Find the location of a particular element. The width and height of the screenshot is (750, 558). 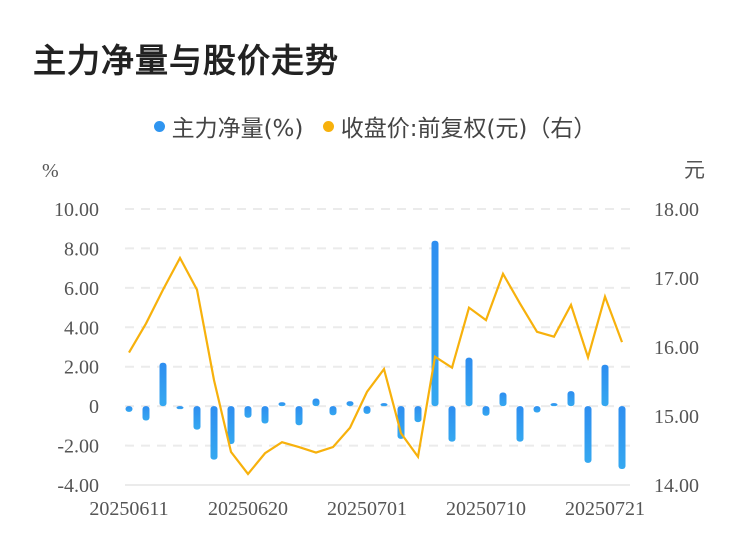

legend-marker-orange is located at coordinates (328, 126).